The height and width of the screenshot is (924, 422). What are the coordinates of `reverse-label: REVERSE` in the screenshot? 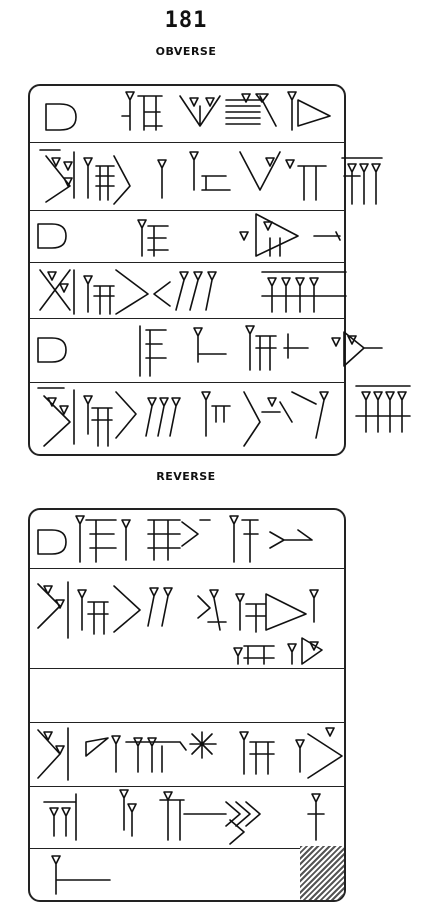 It's located at (186, 476).